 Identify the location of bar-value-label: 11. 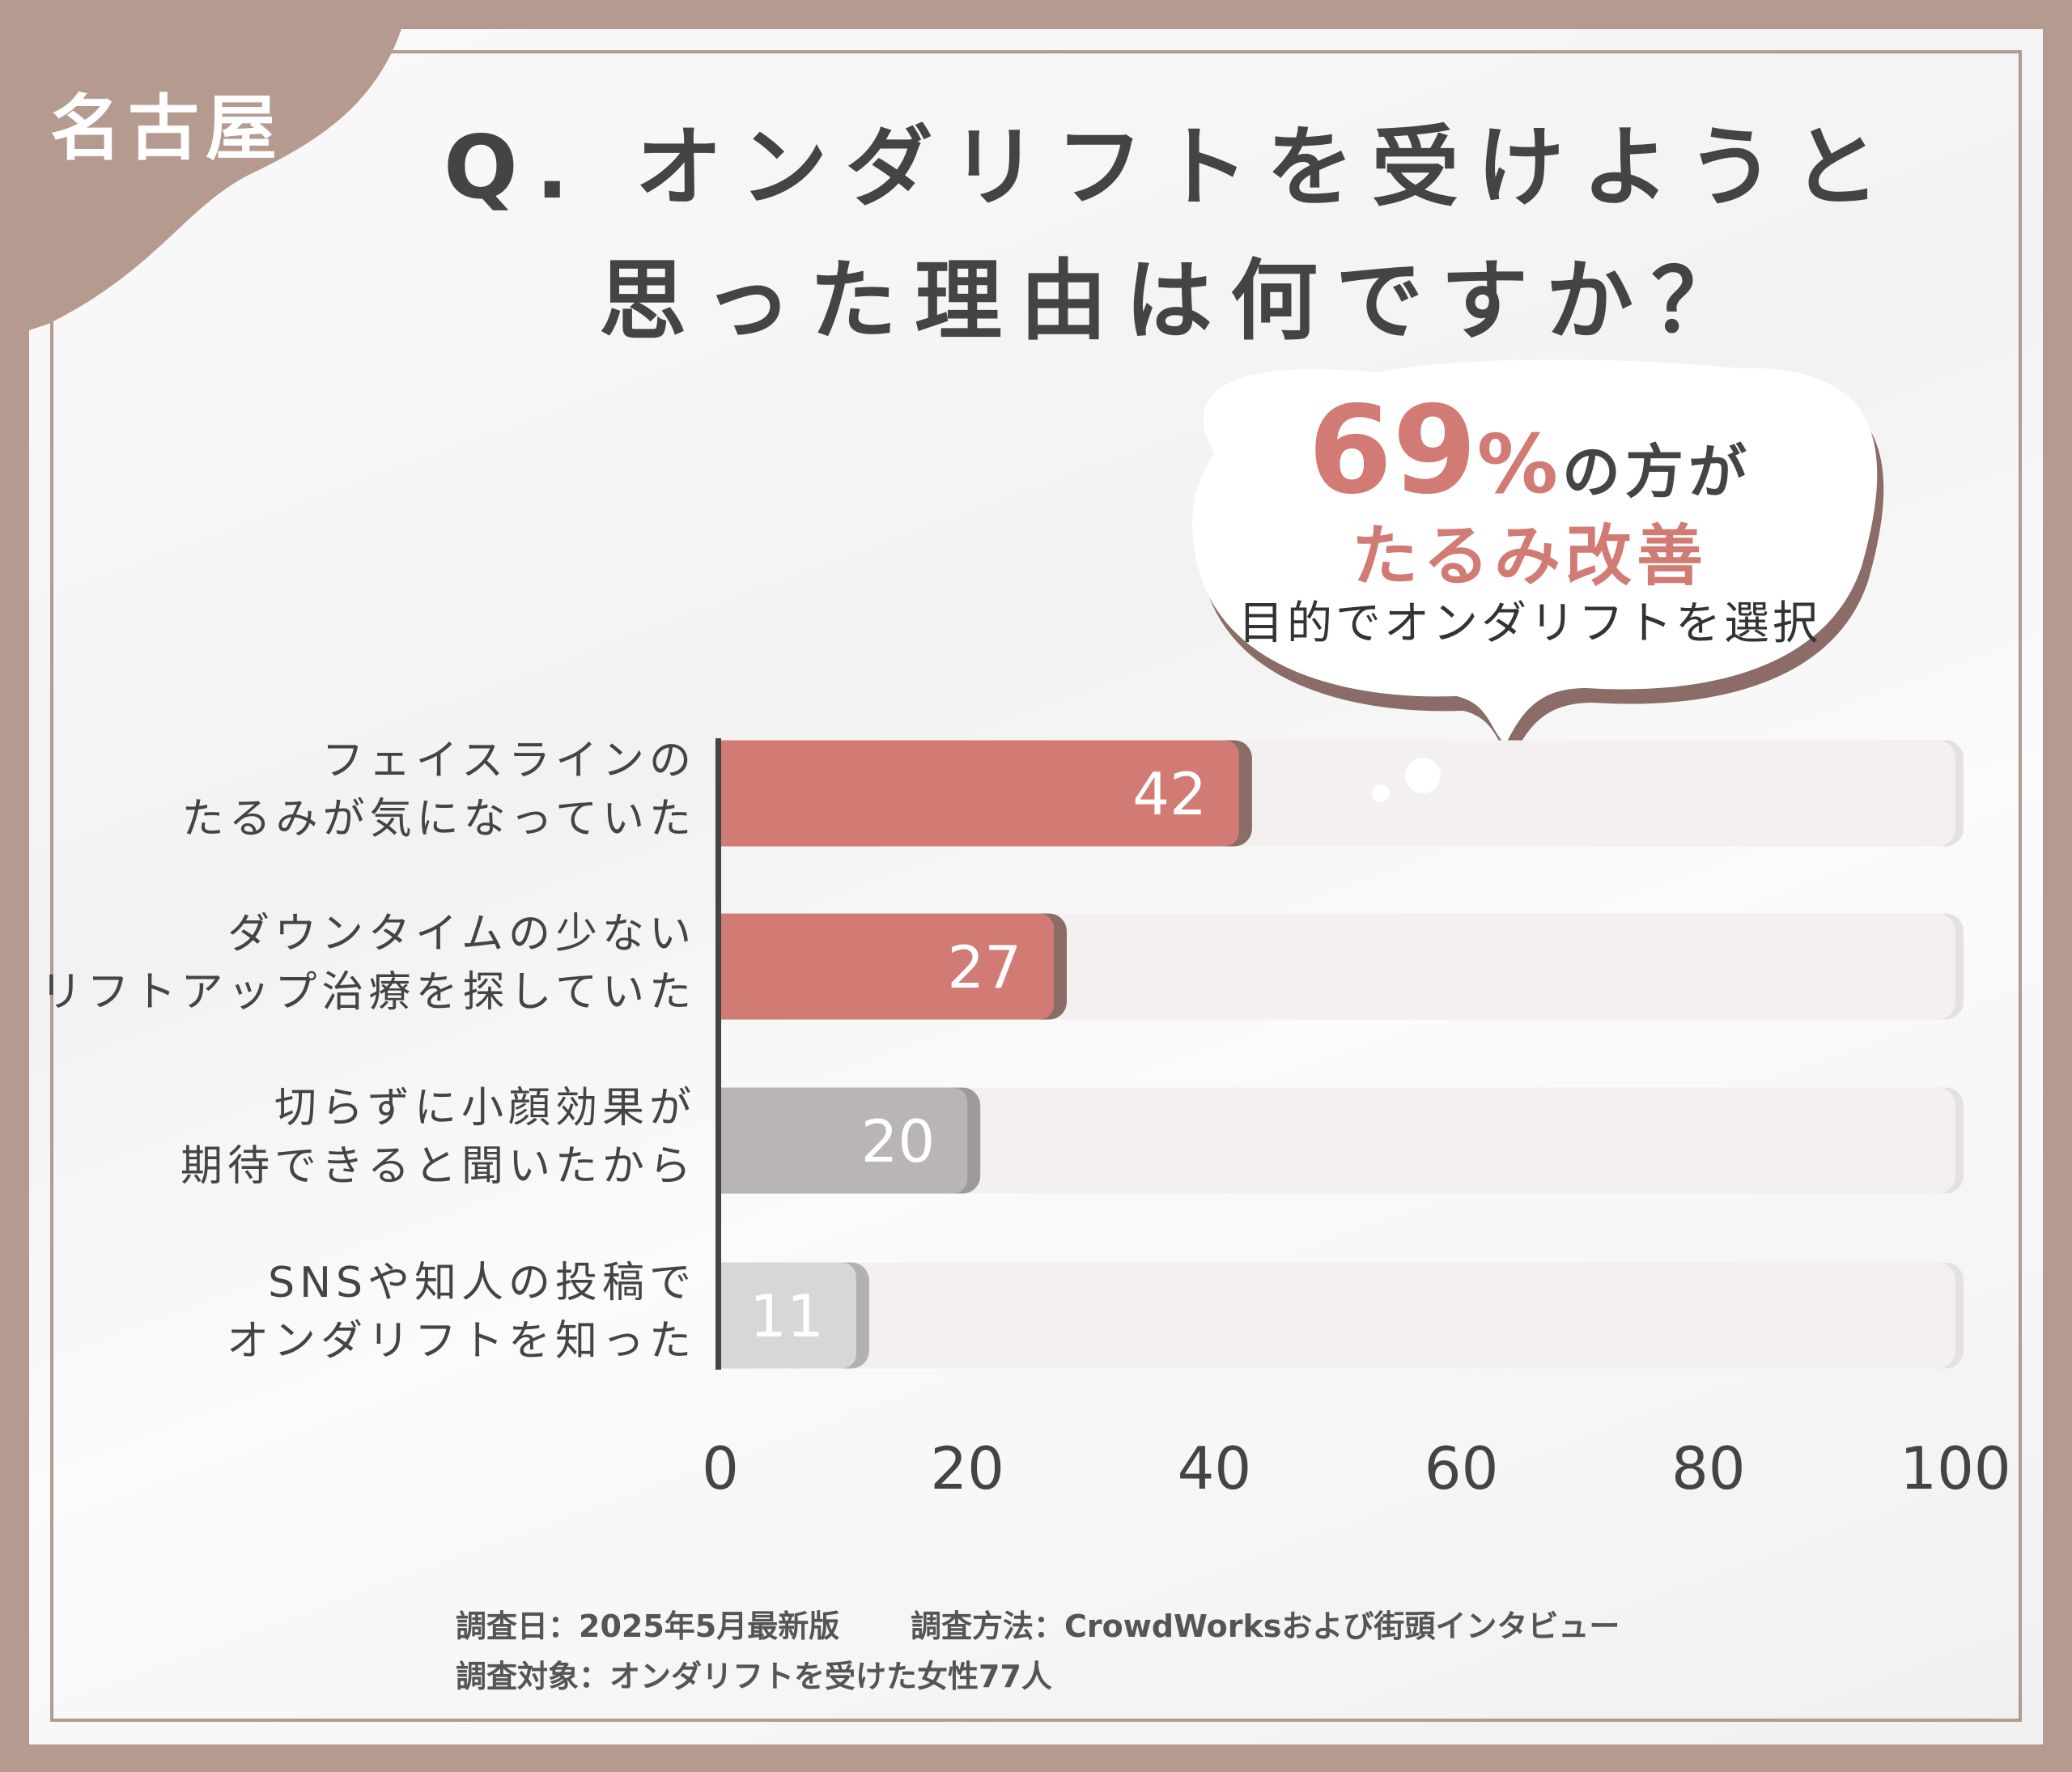
(786, 1316).